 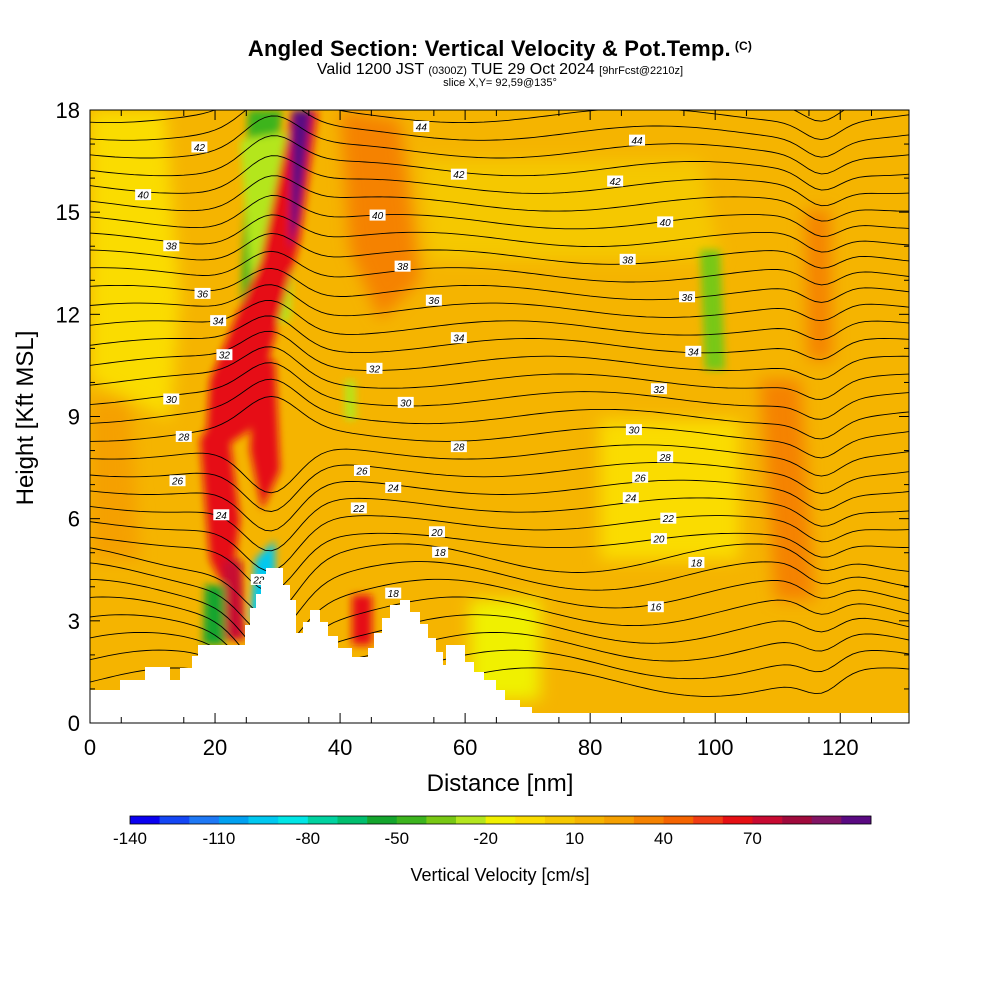 What do you see at coordinates (665, 458) in the screenshot?
I see `theta-contour-label: 28` at bounding box center [665, 458].